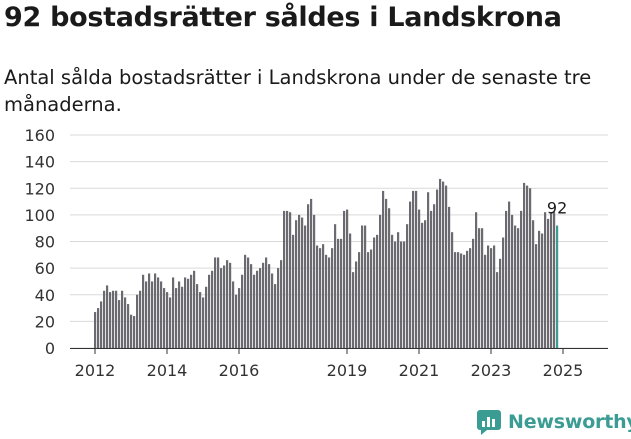 This screenshot has height=439, width=631. What do you see at coordinates (45, 295) in the screenshot?
I see `y-tick-label: 40` at bounding box center [45, 295].